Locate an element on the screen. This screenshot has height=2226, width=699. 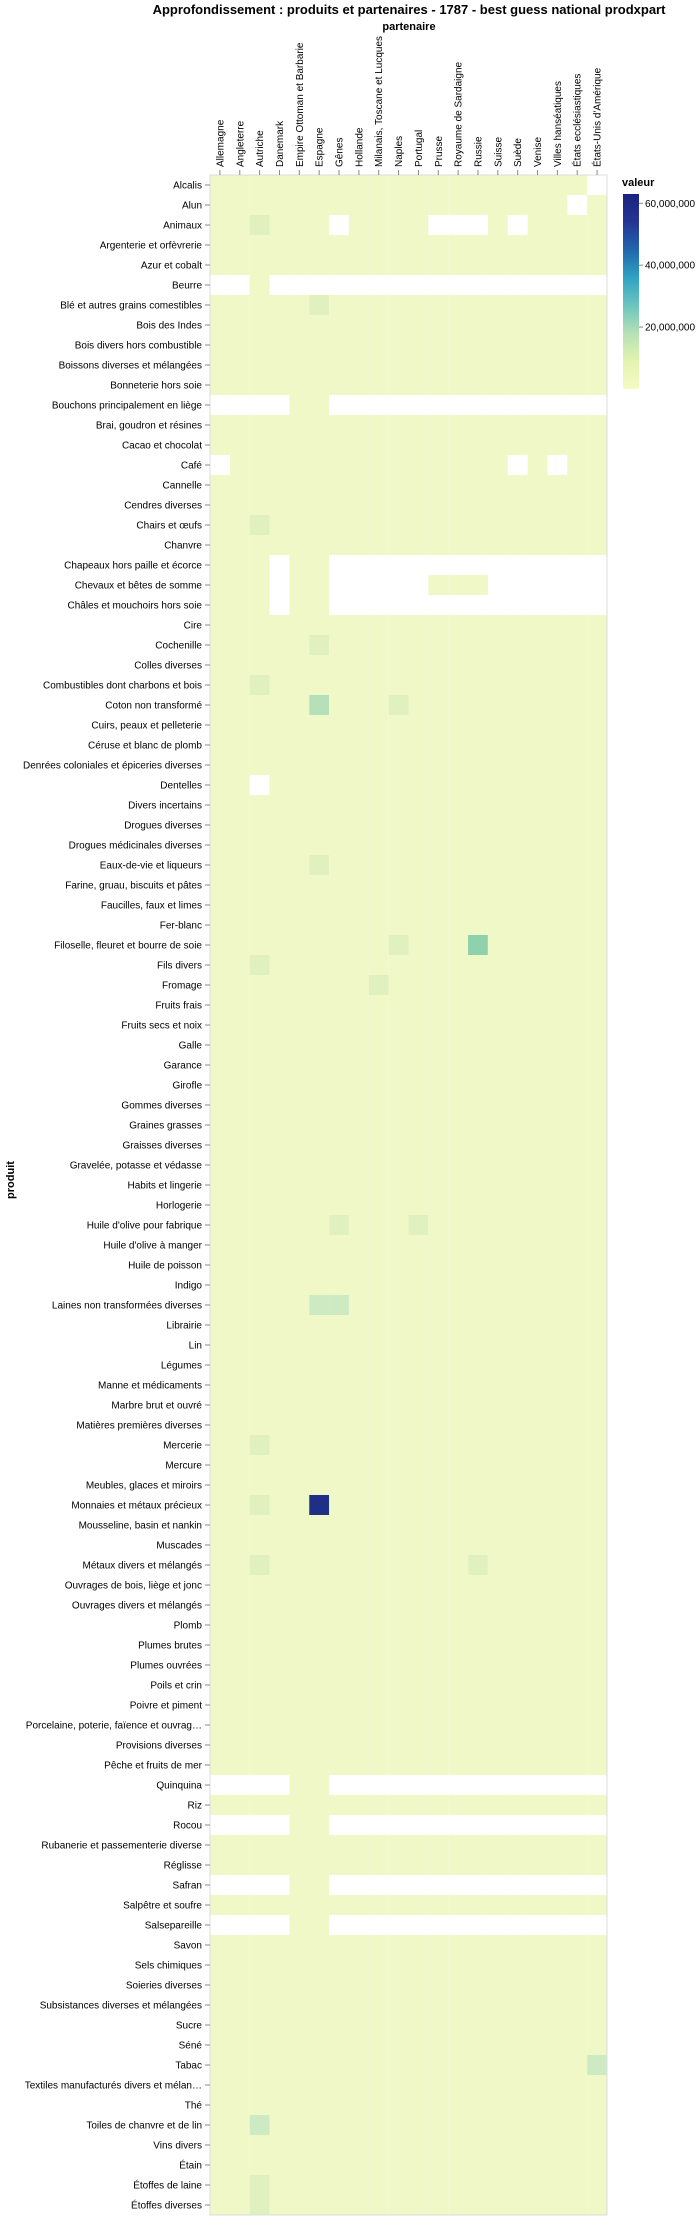
y-tick-label: Monnaies et métaux précieux is located at coordinates (136, 1506).